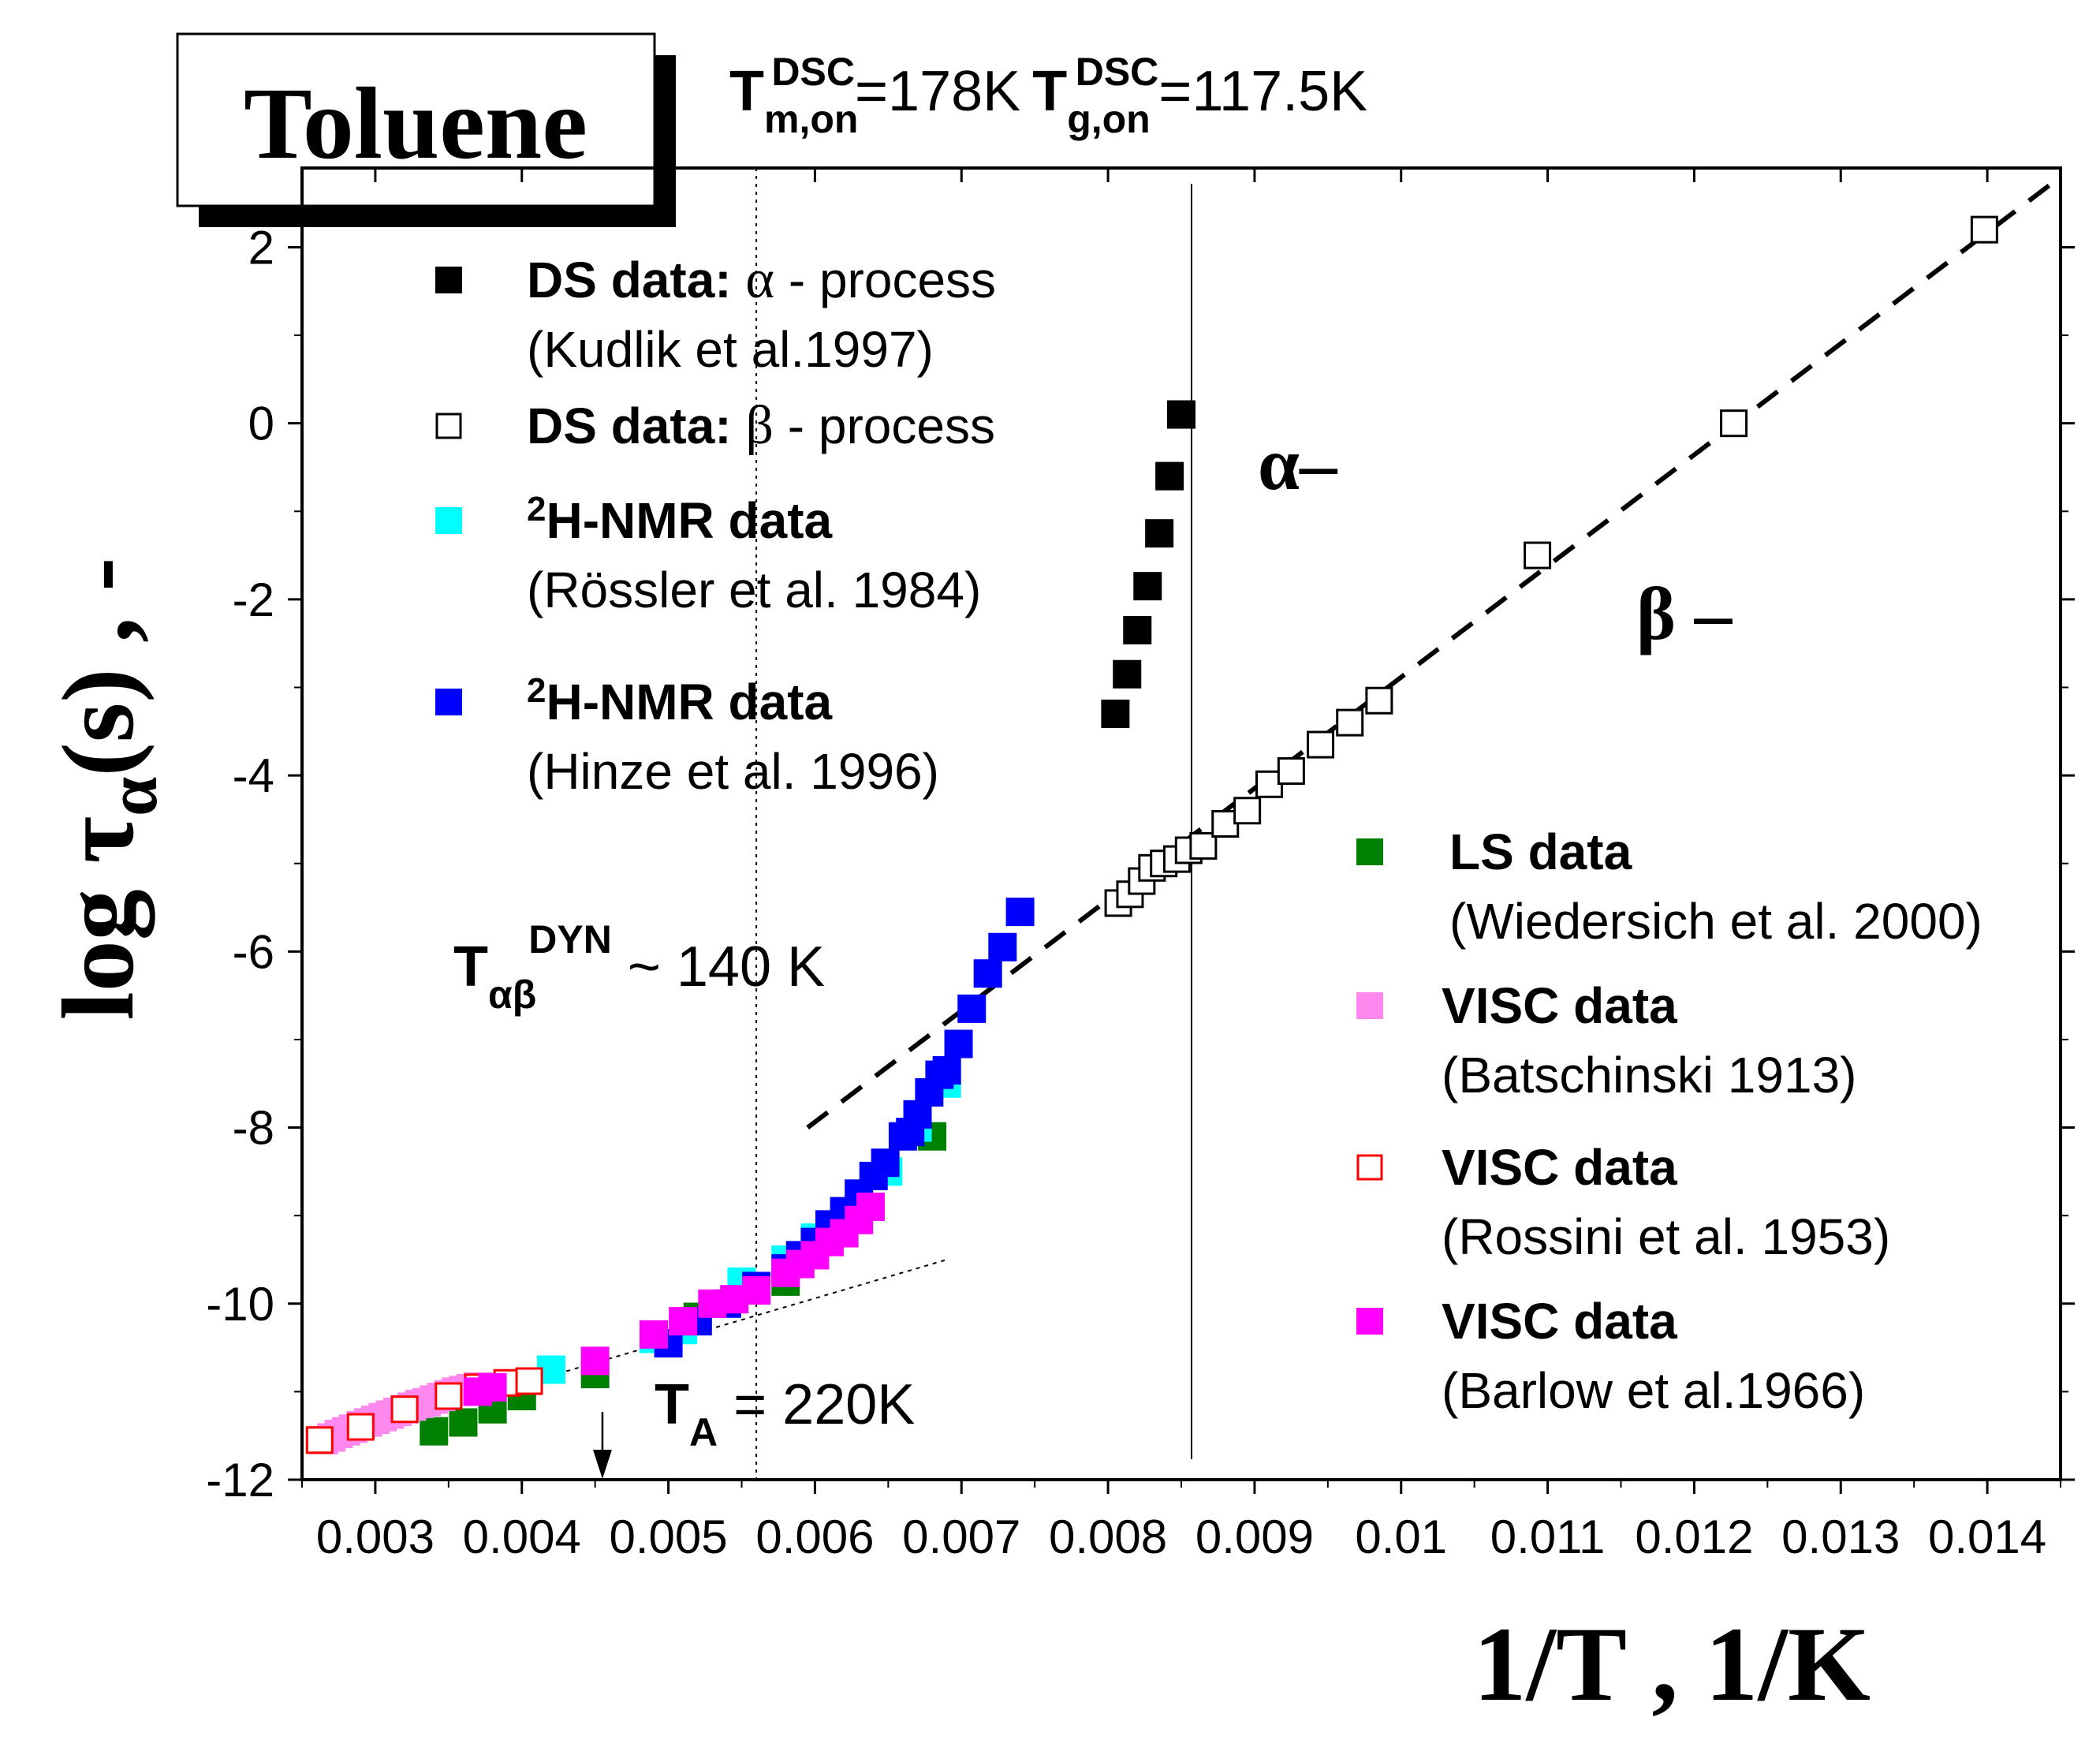 The width and height of the screenshot is (2100, 1740). What do you see at coordinates (253, 1128) in the screenshot?
I see `y-tick-label: -8` at bounding box center [253, 1128].